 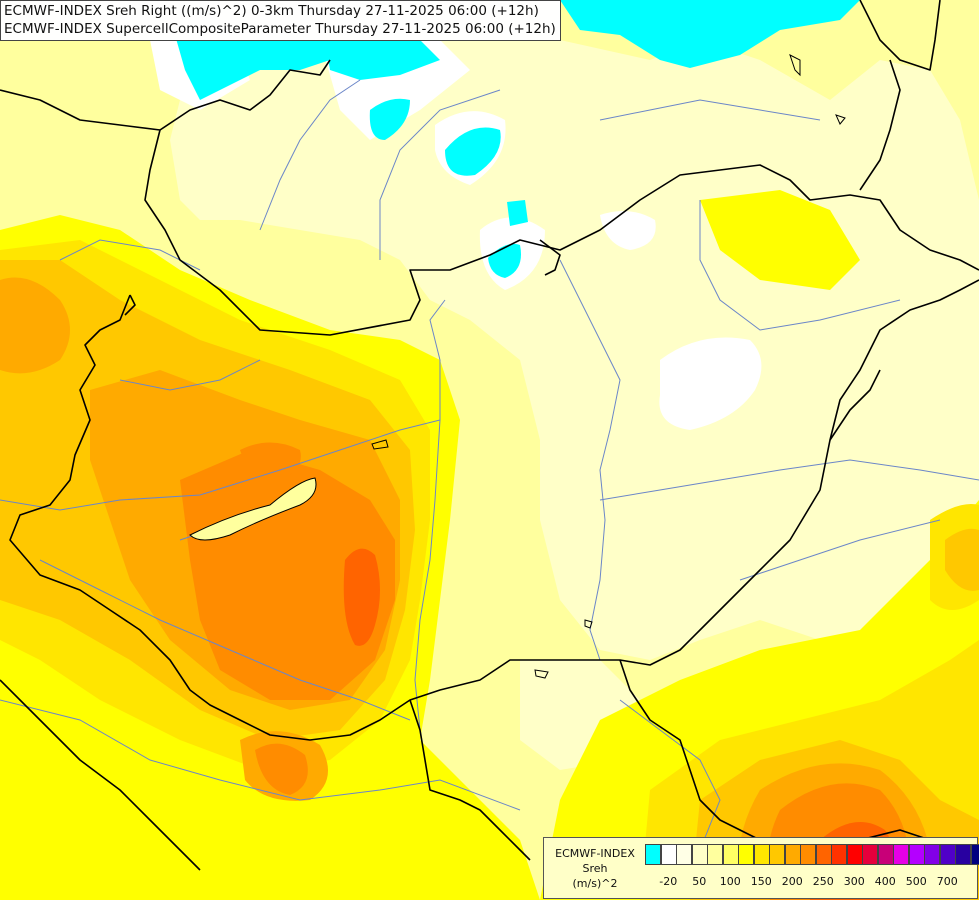 I want to click on legend-tick-label: 250, so click(x=823, y=881).